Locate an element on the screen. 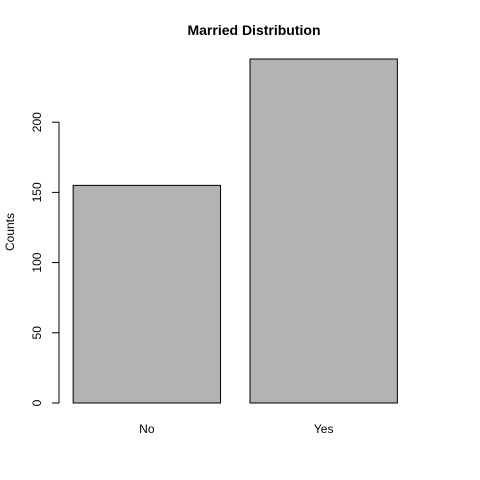  y-tick-label-150: 150 is located at coordinates (37, 192).